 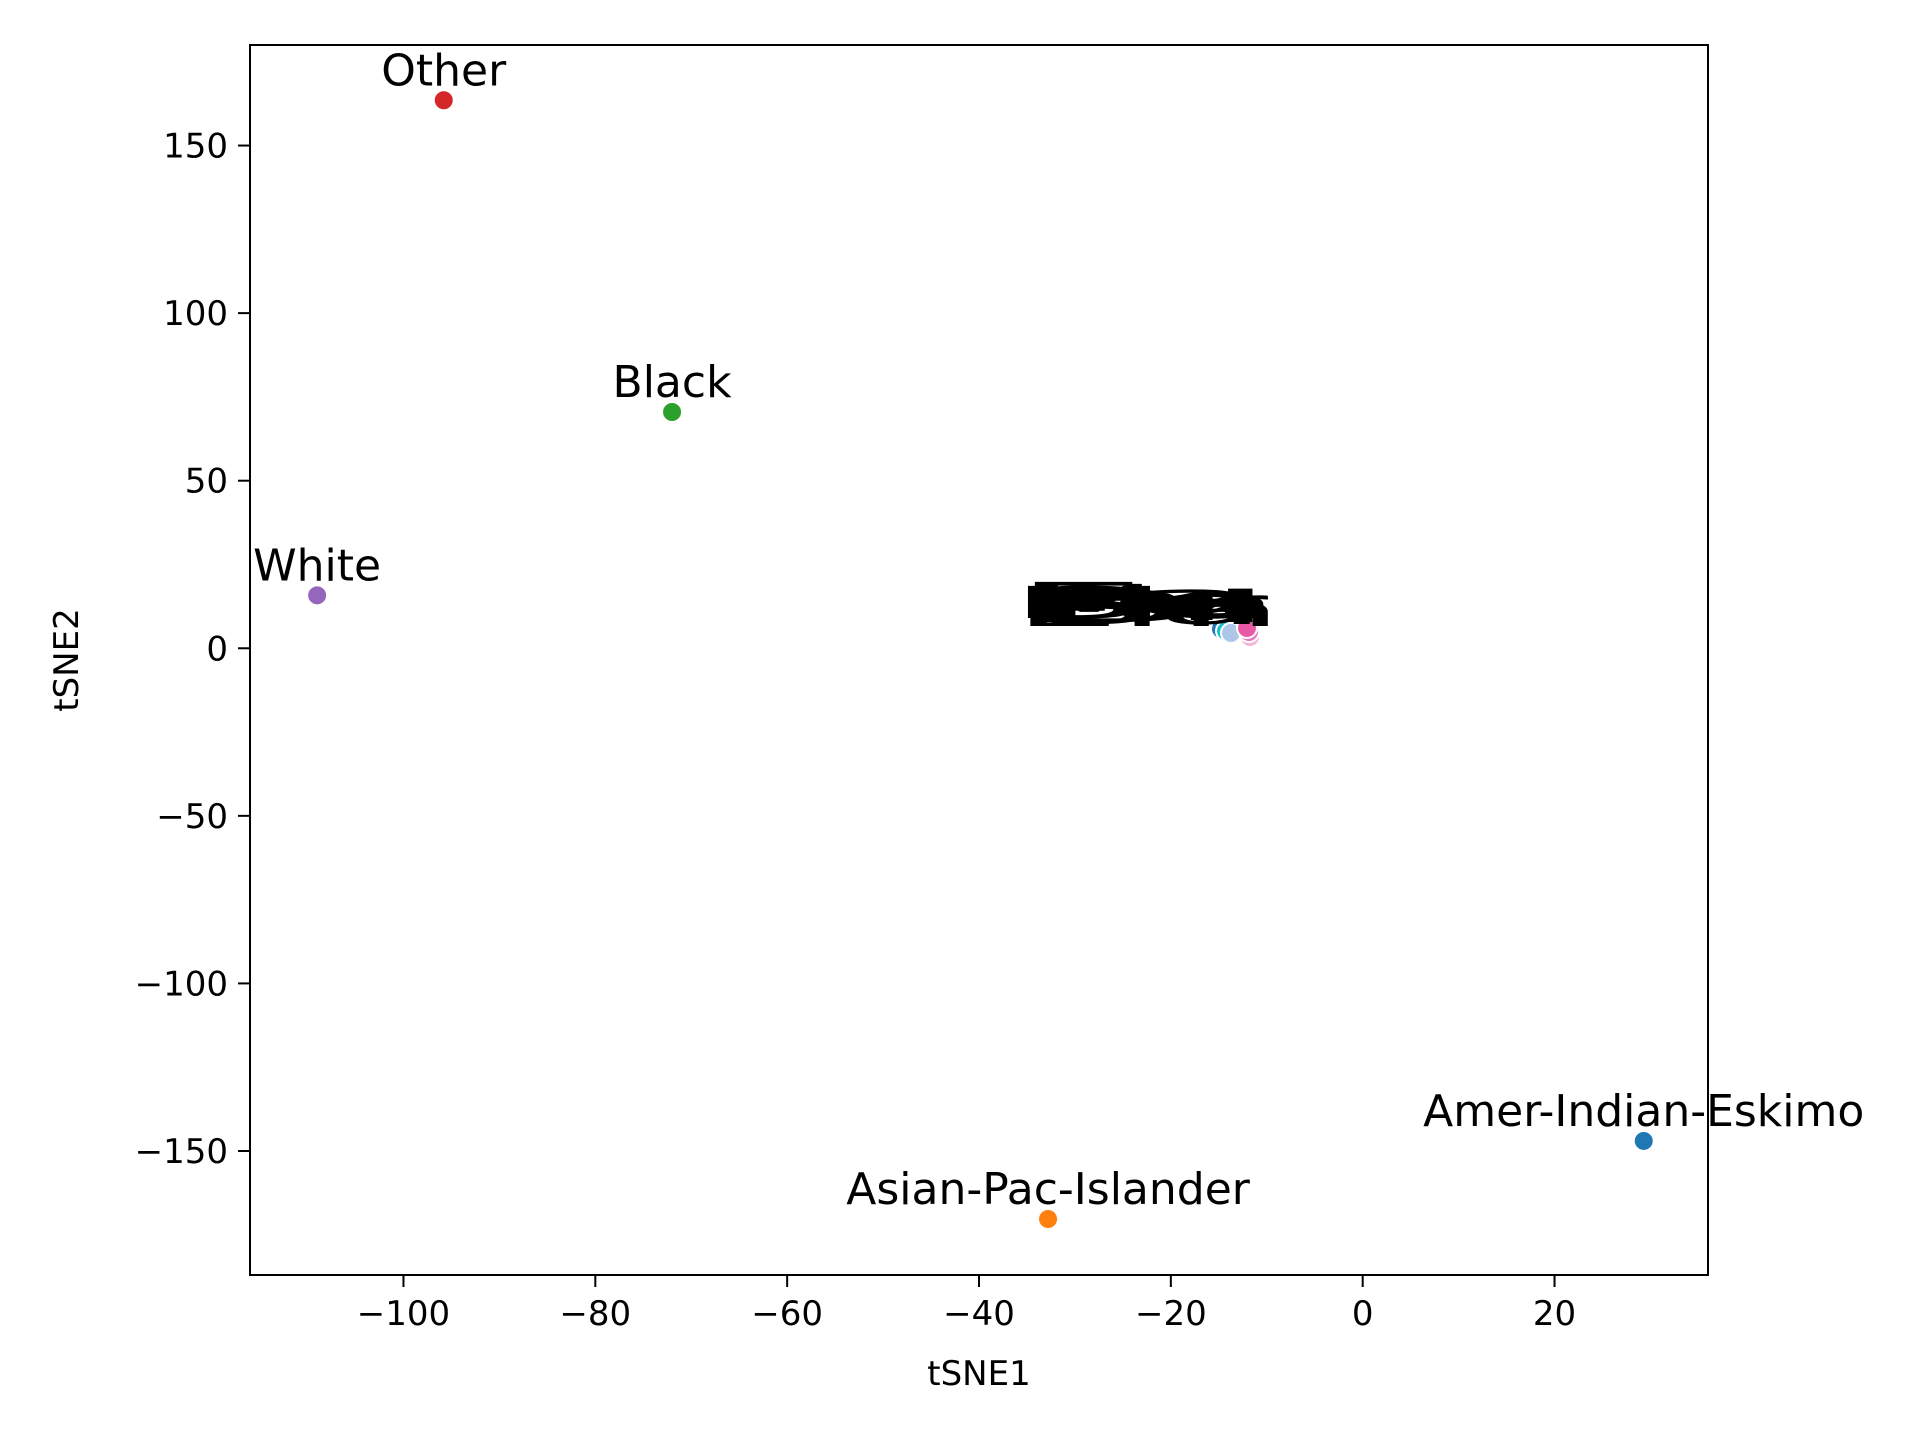 What do you see at coordinates (195, 314) in the screenshot?
I see `y-tick-label: 100` at bounding box center [195, 314].